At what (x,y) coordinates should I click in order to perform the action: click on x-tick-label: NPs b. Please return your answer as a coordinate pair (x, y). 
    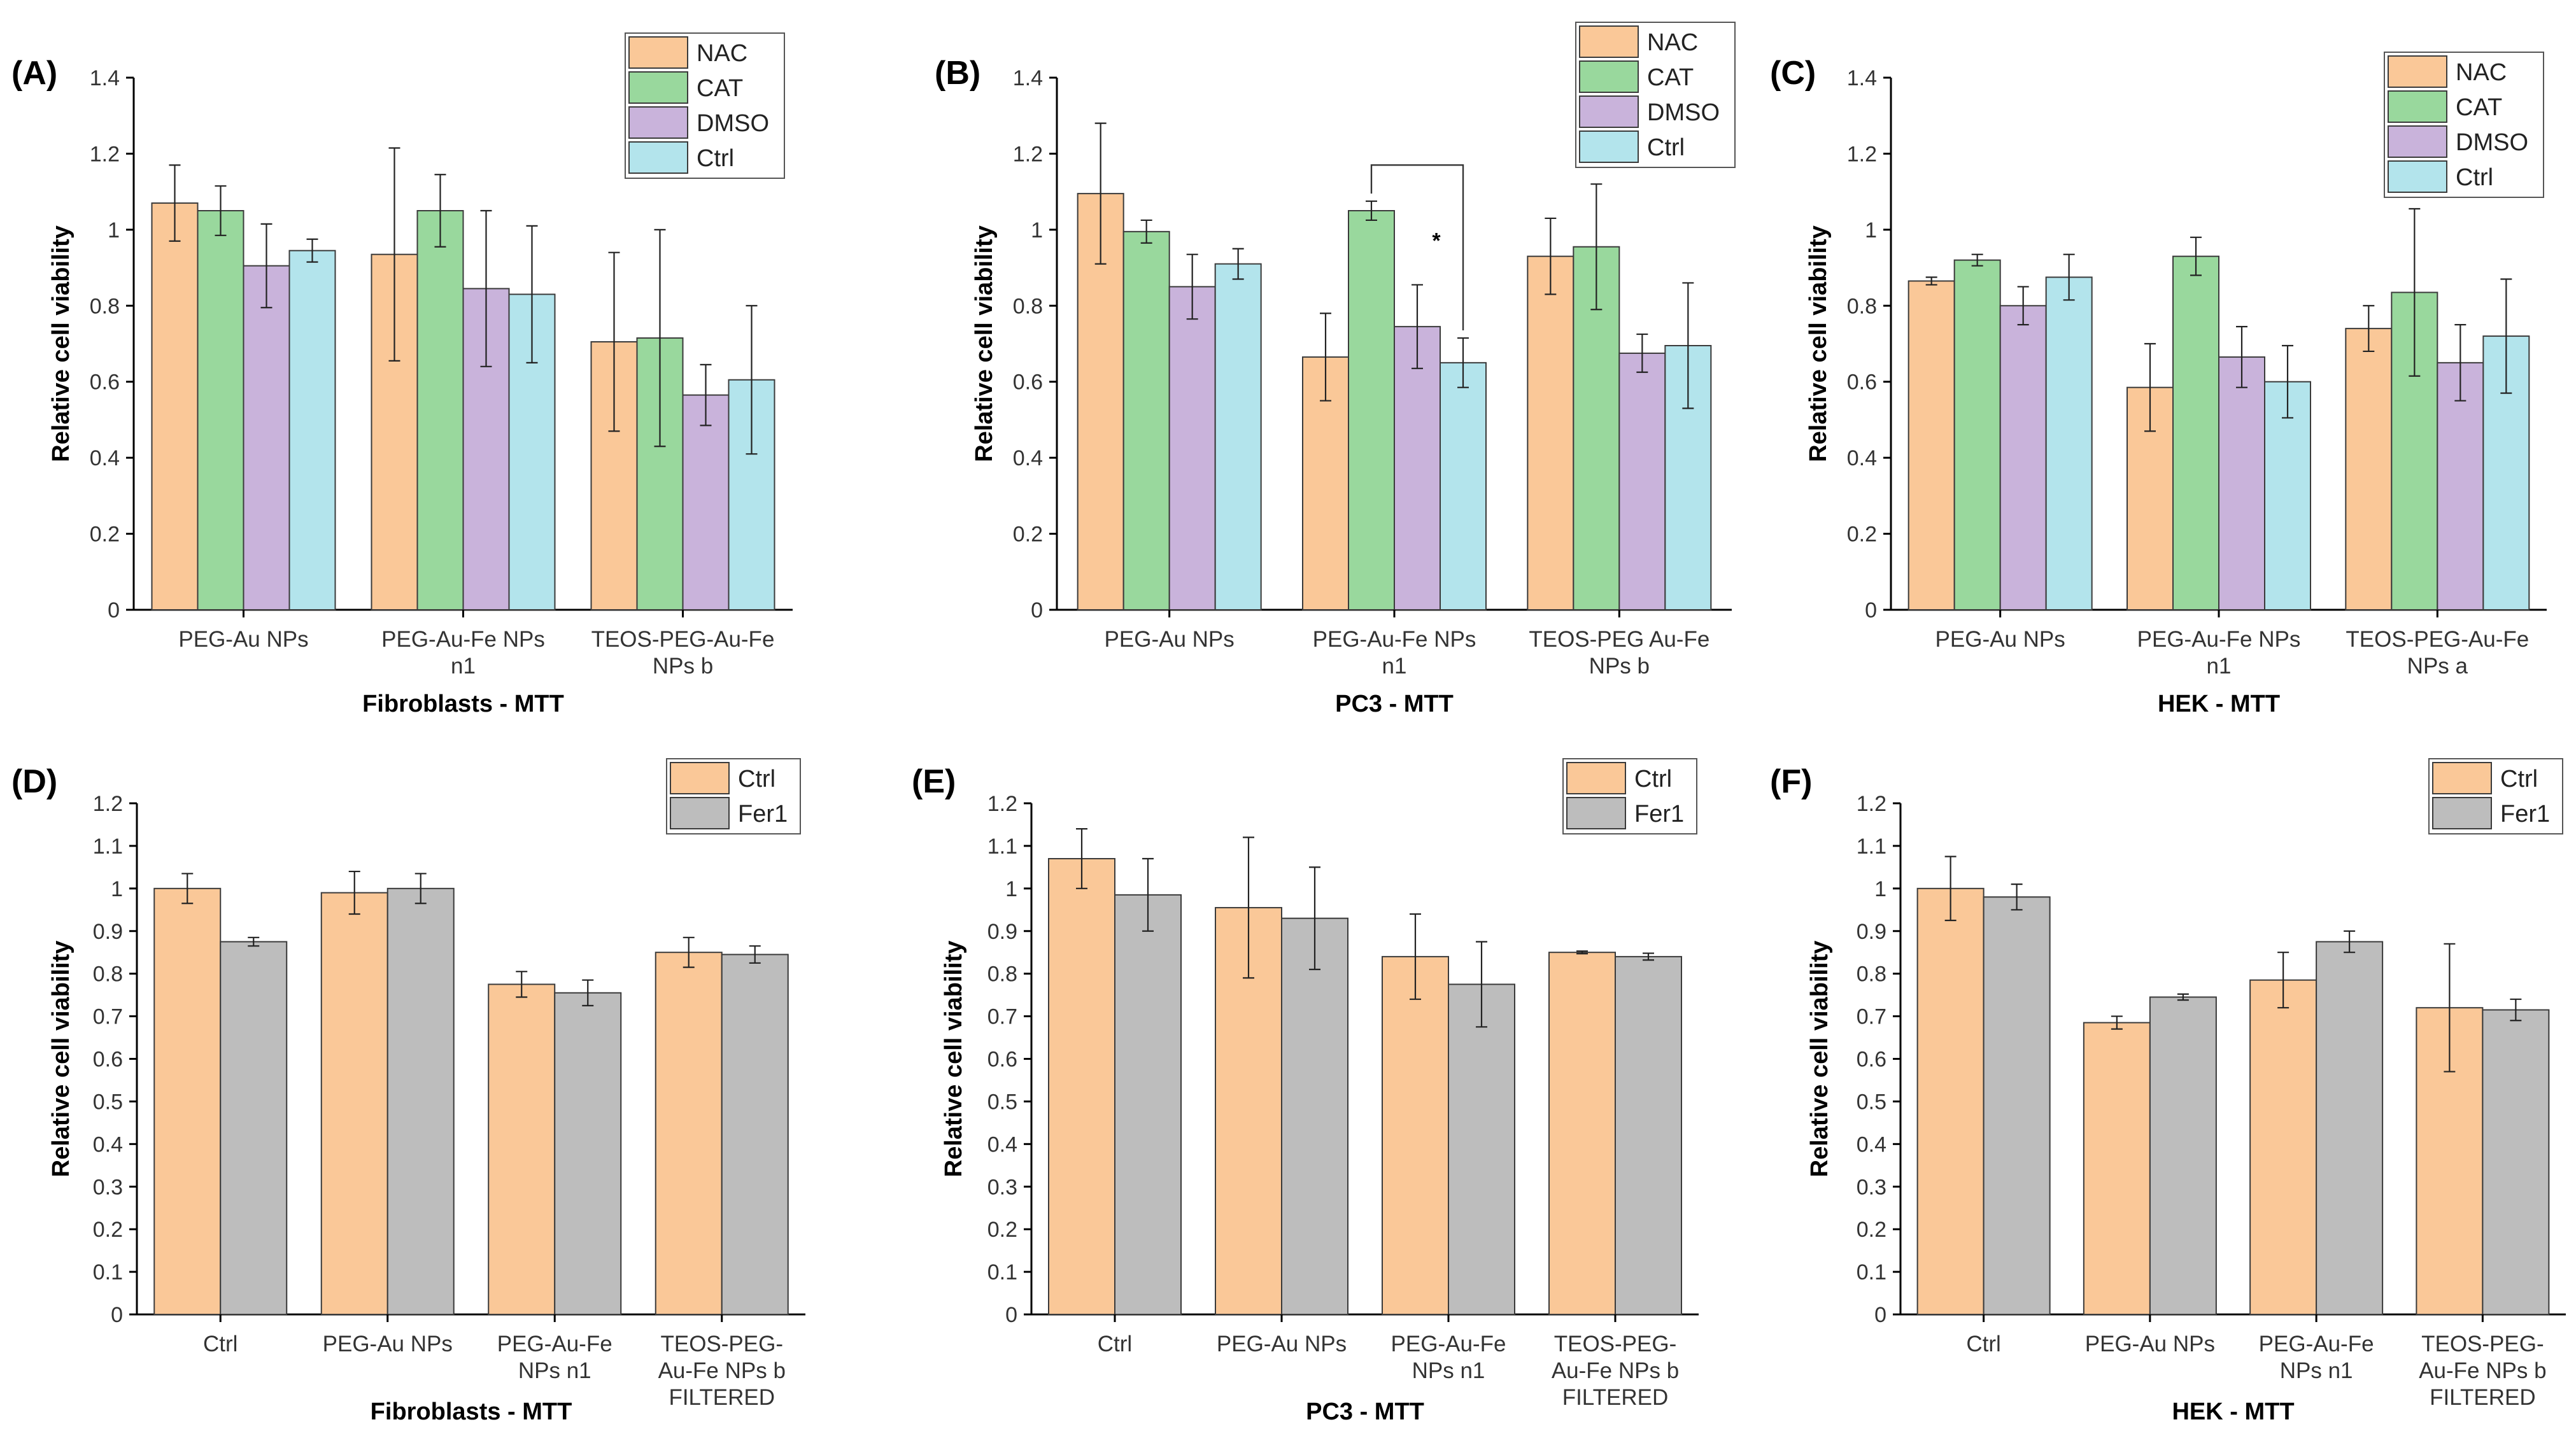
    Looking at the image, I should click on (683, 666).